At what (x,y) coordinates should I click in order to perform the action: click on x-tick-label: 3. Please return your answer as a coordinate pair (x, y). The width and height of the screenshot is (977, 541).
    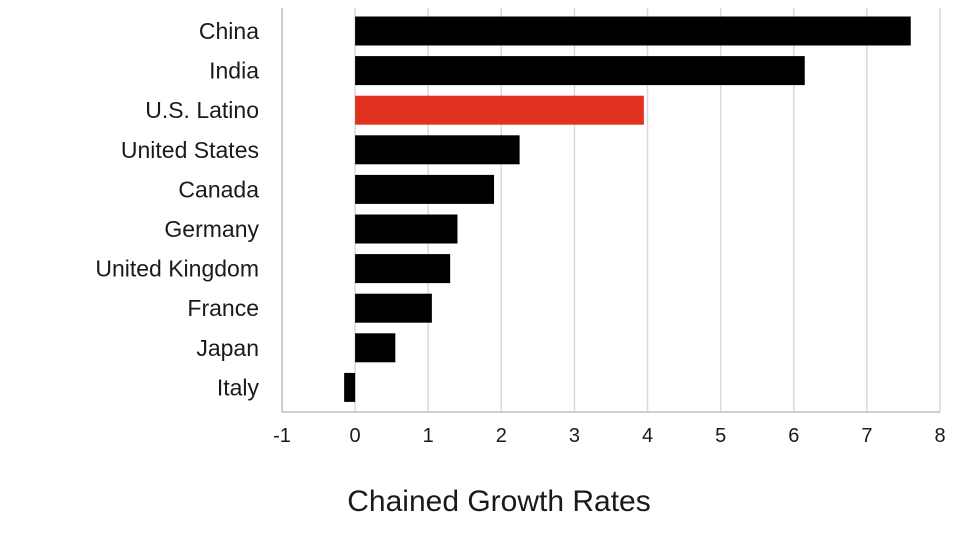
    Looking at the image, I should click on (574, 436).